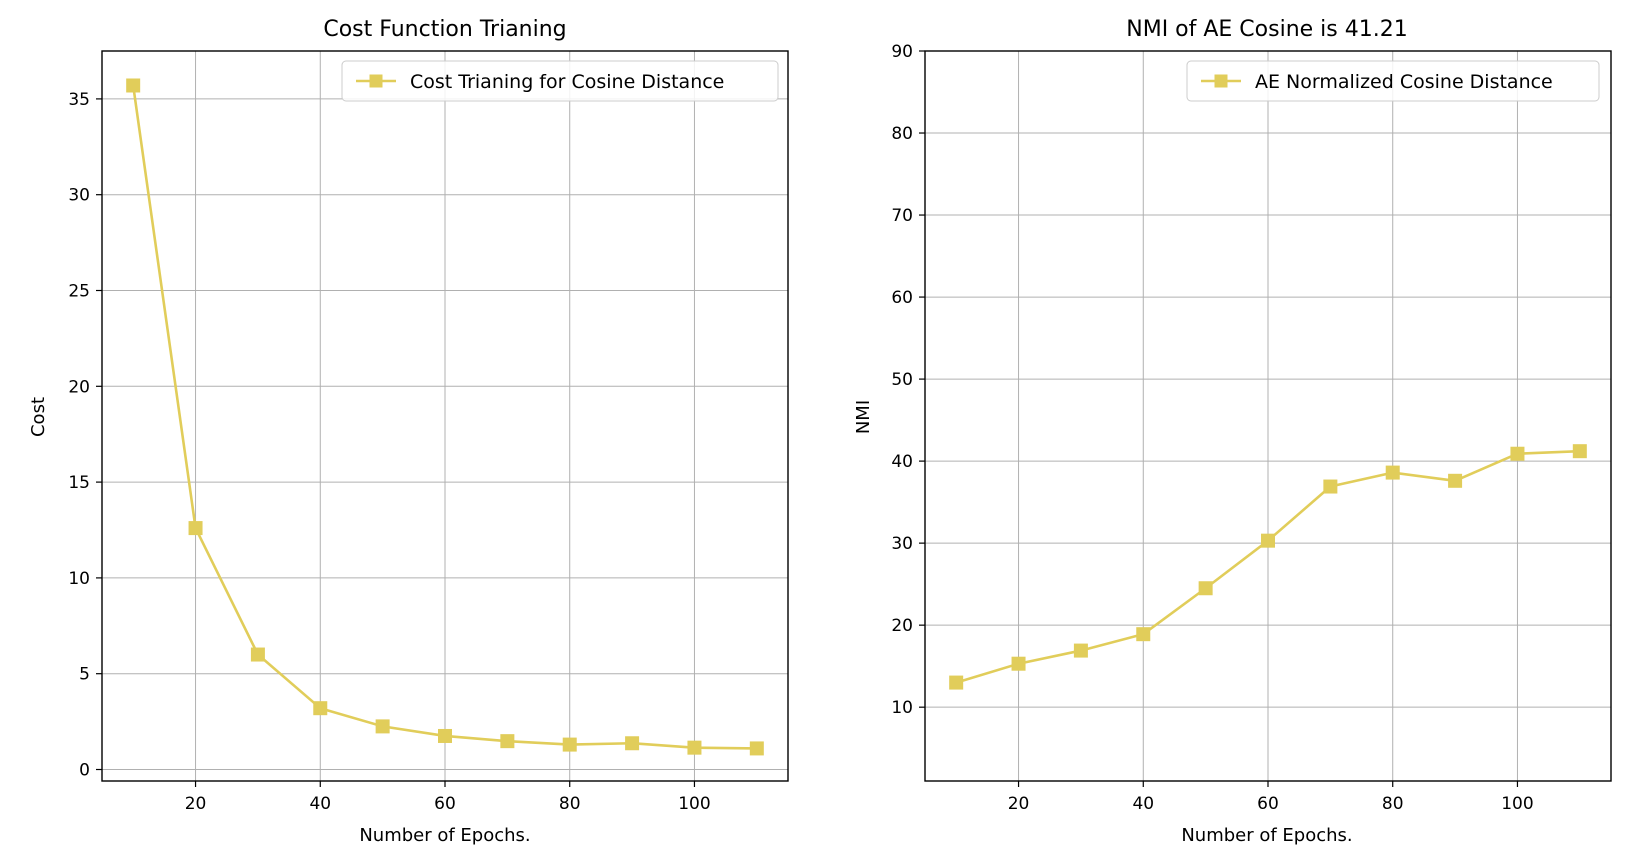  What do you see at coordinates (84, 771) in the screenshot?
I see `y-tick-label: 0` at bounding box center [84, 771].